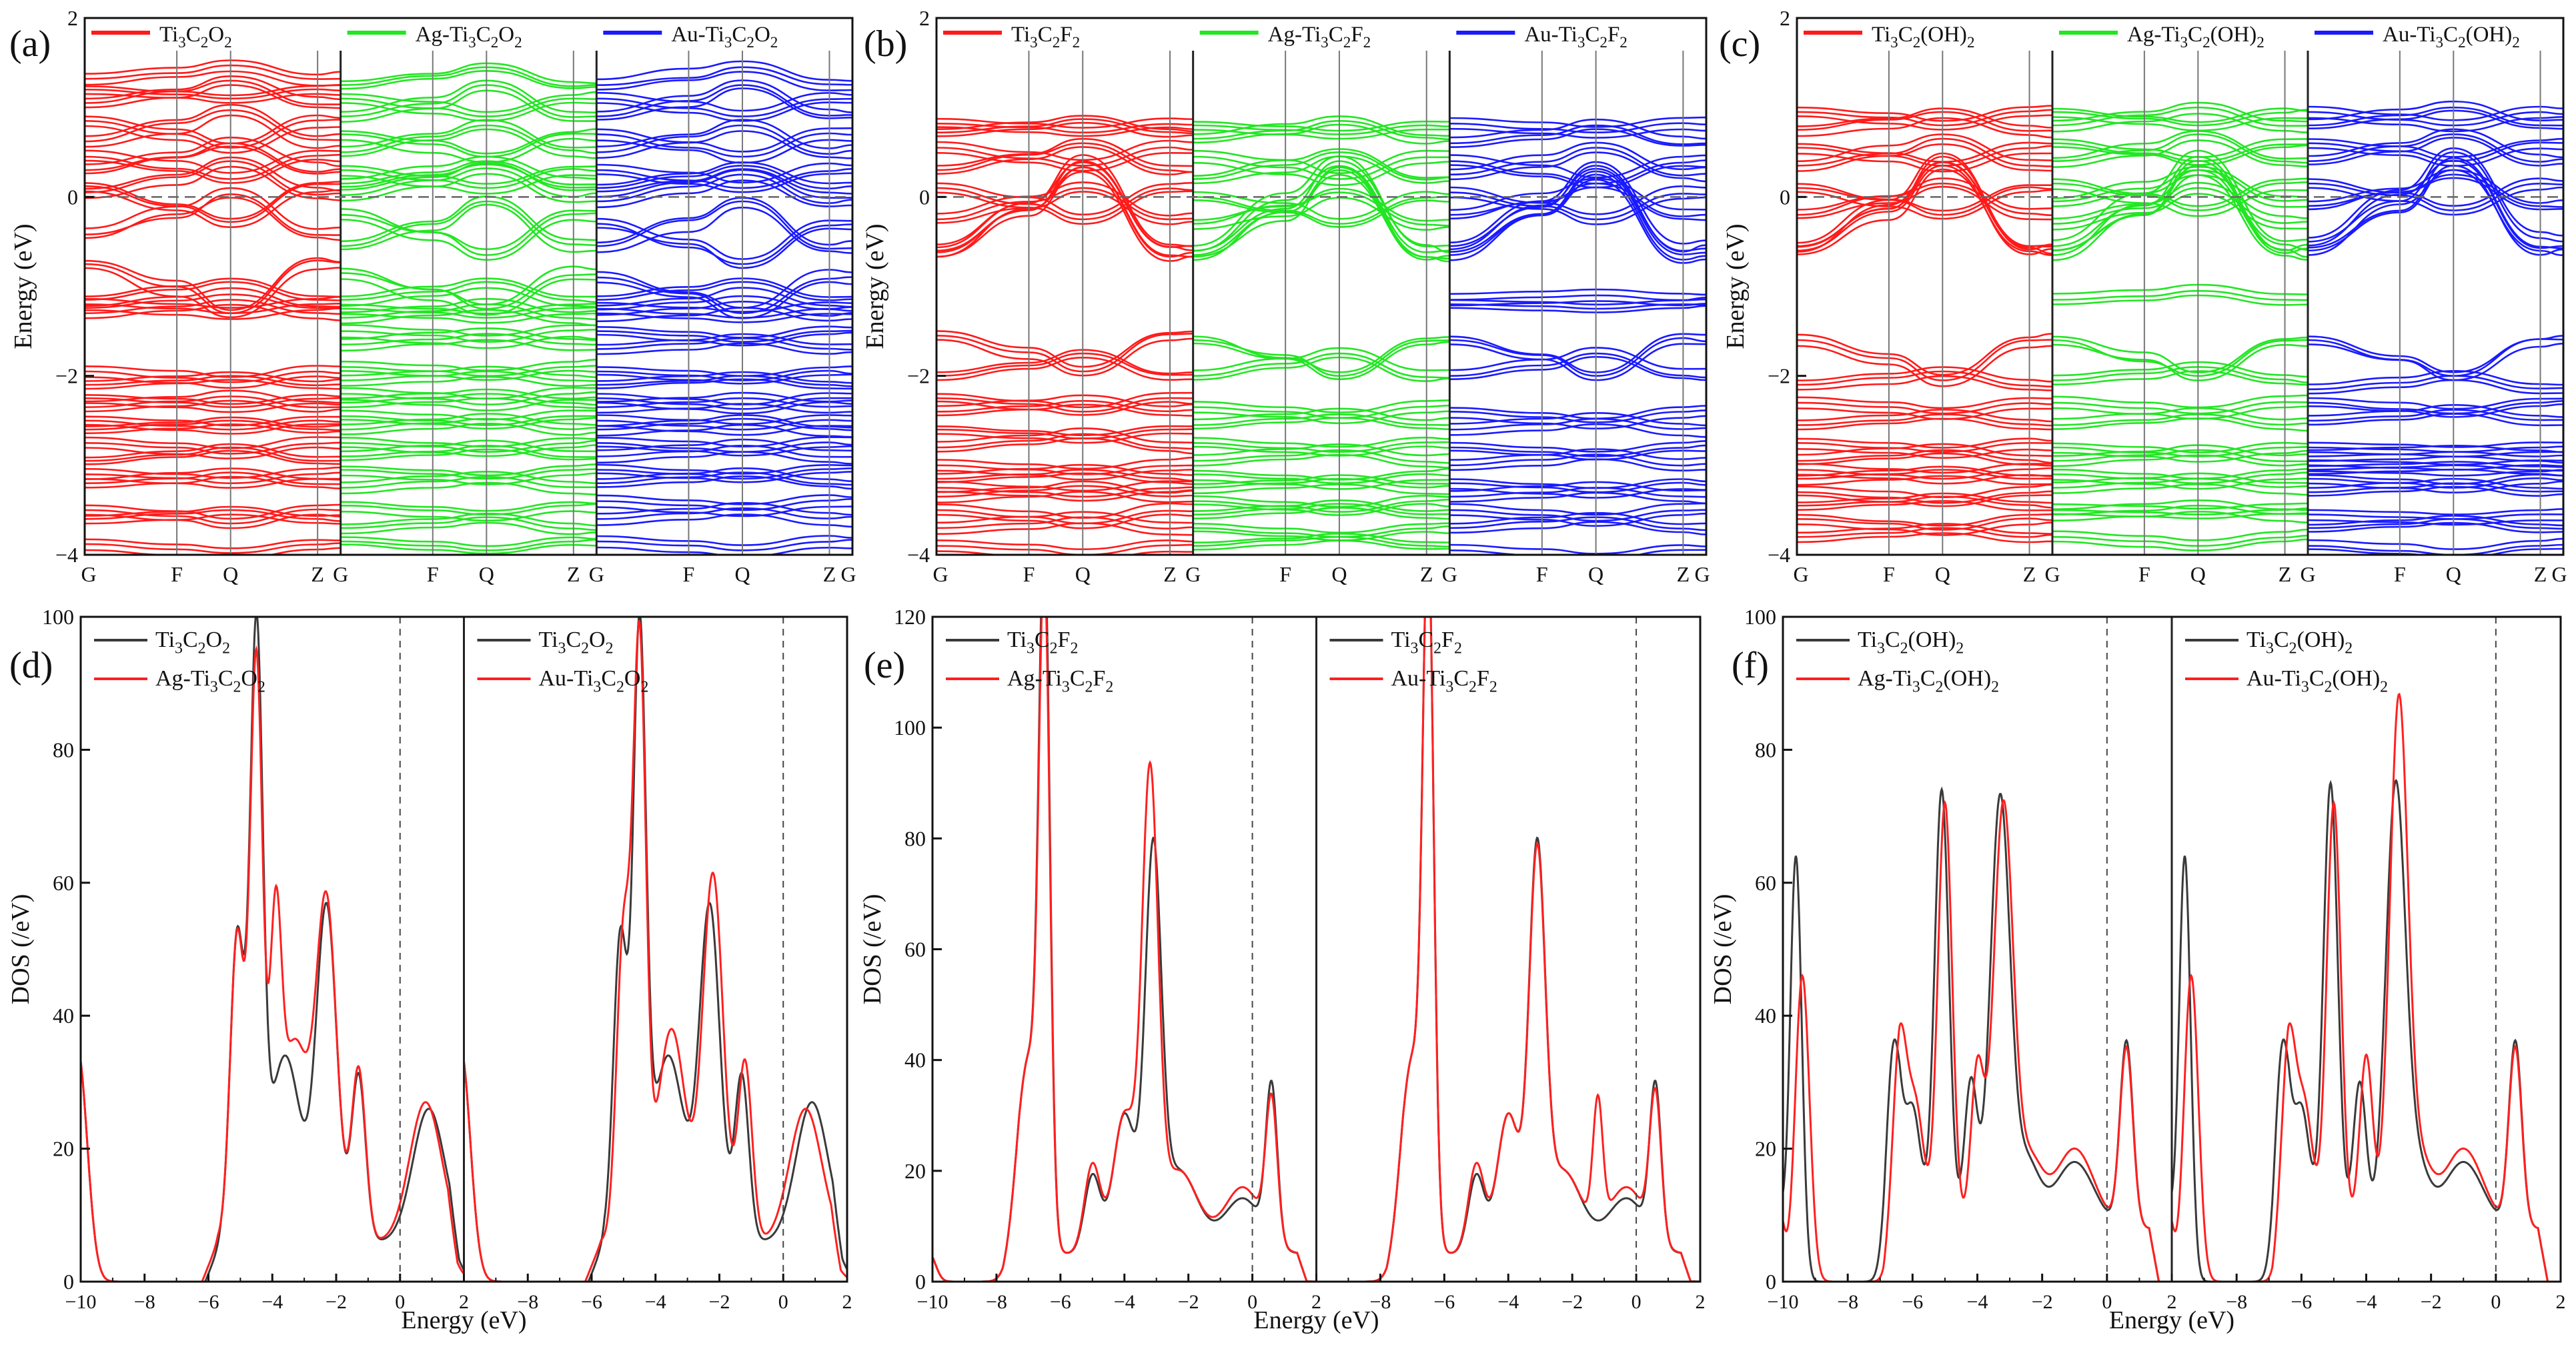 Image resolution: width=2576 pixels, height=1359 pixels. Describe the element at coordinates (272, 963) in the screenshot. I see `dos-curve-Ag-Ti3C2O2` at that location.